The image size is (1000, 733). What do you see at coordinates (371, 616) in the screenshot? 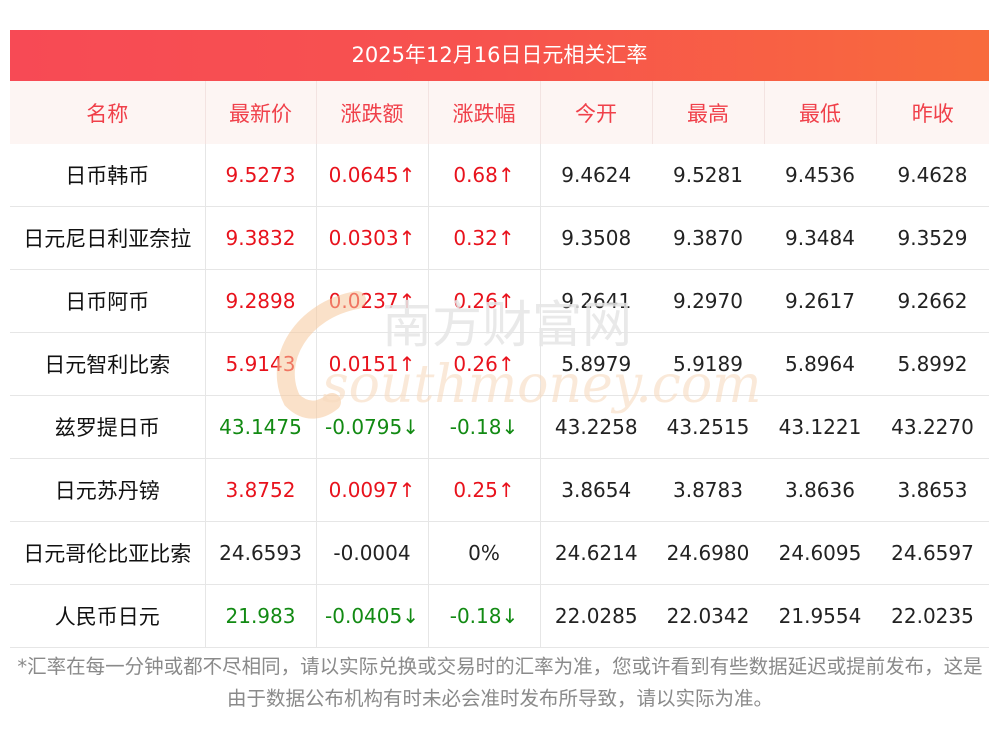
I see `cell-change: -0.0405↓` at bounding box center [371, 616].